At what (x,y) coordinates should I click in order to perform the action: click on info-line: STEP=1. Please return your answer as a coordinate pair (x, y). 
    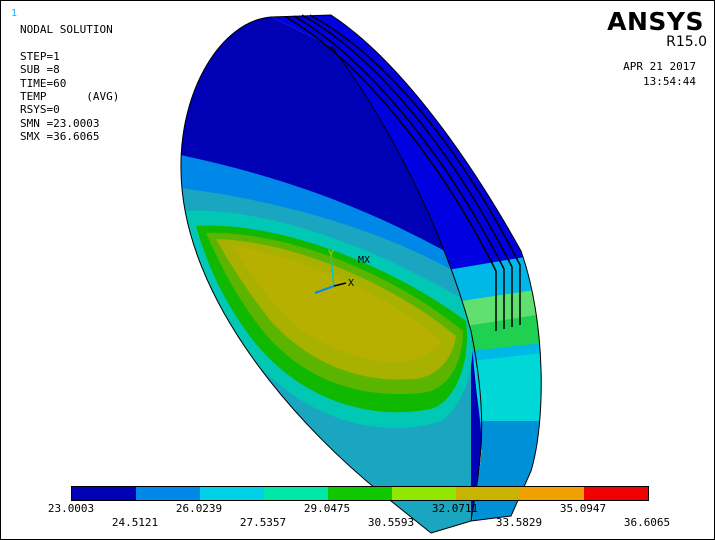
    Looking at the image, I should click on (40, 56).